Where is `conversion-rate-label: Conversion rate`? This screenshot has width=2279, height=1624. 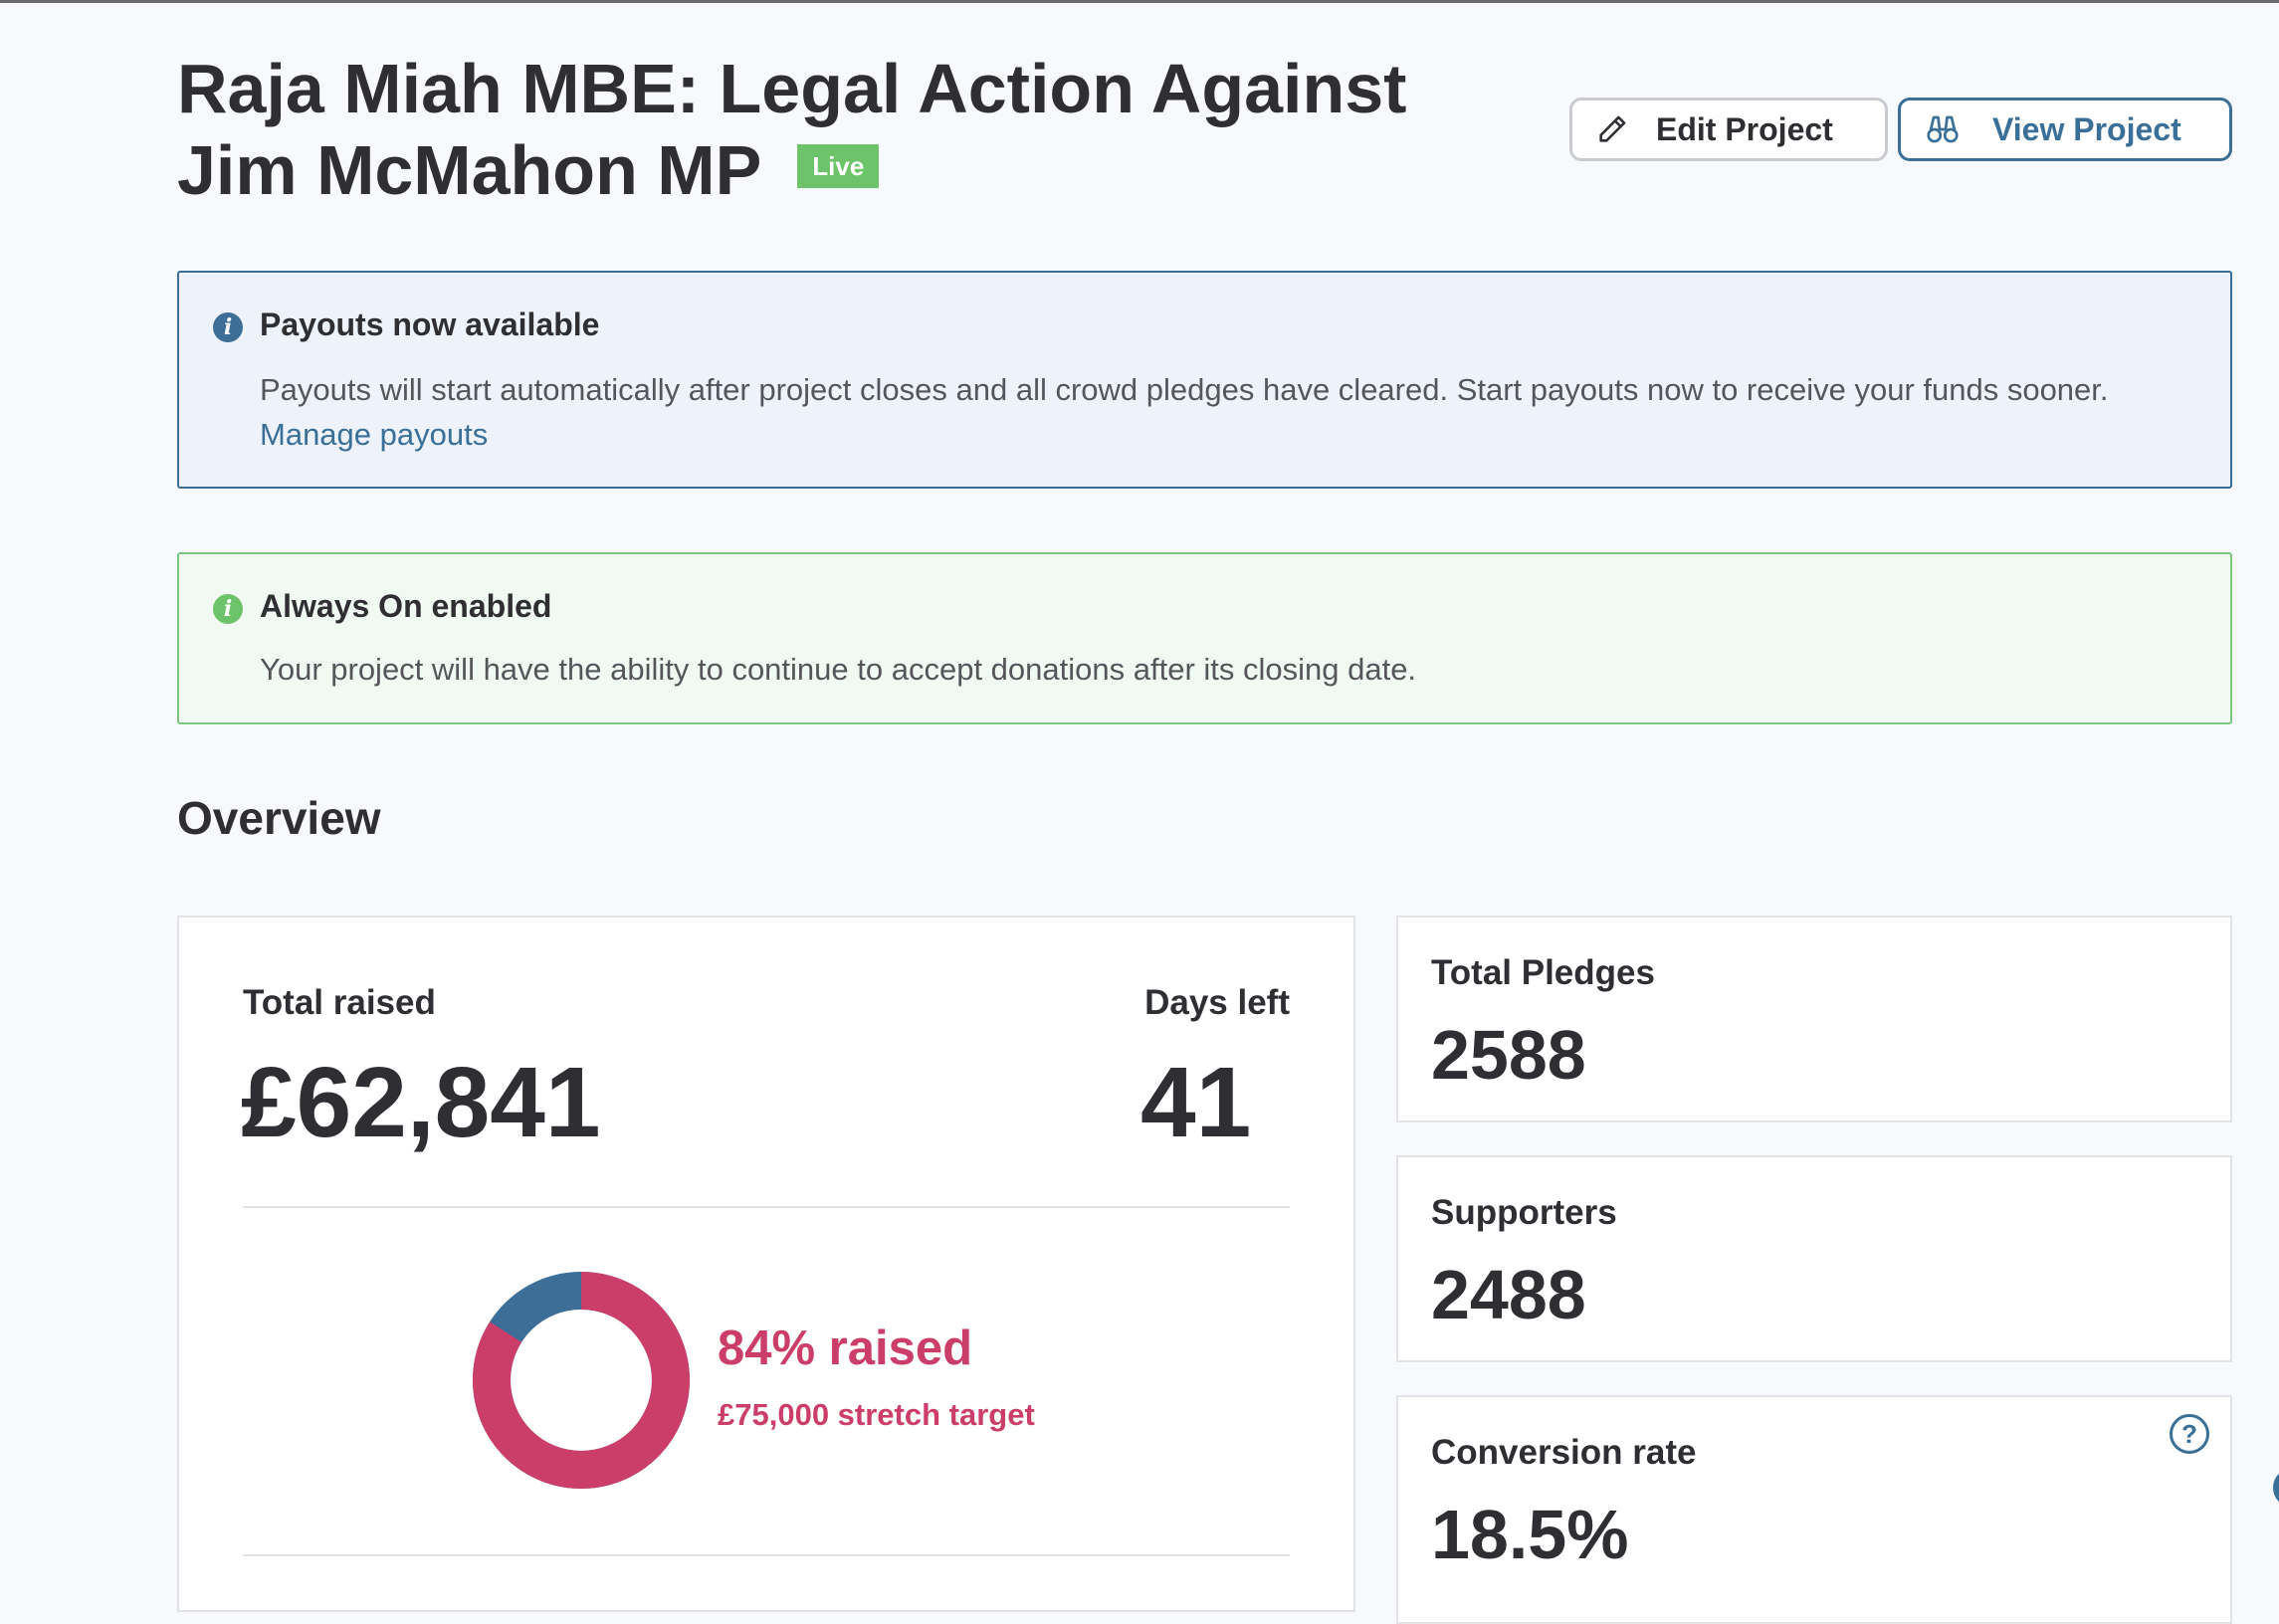 conversion-rate-label: Conversion rate is located at coordinates (1564, 1453).